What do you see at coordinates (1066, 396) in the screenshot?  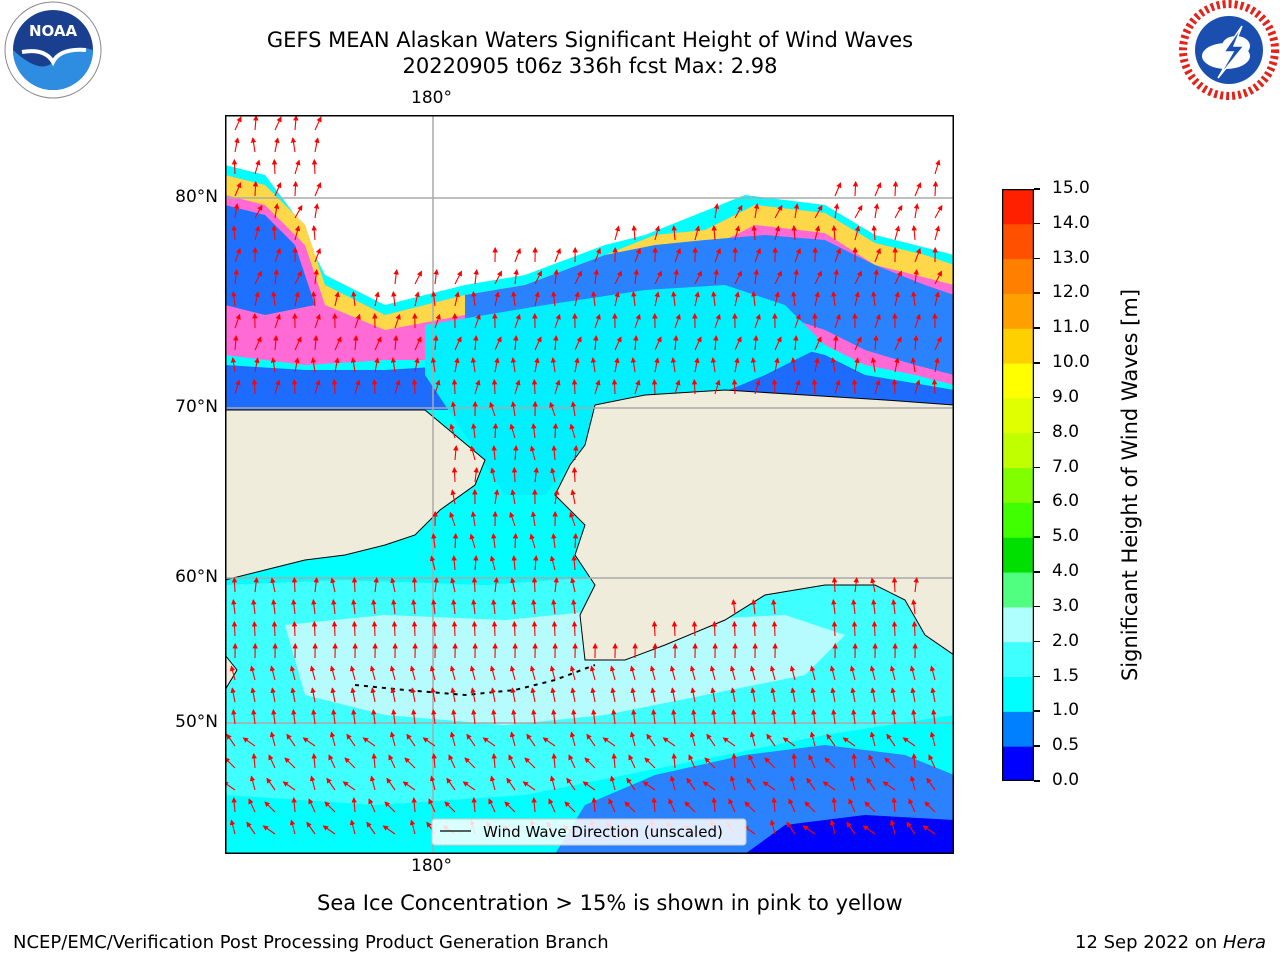 I see `colorbar-tick-label: 9.0` at bounding box center [1066, 396].